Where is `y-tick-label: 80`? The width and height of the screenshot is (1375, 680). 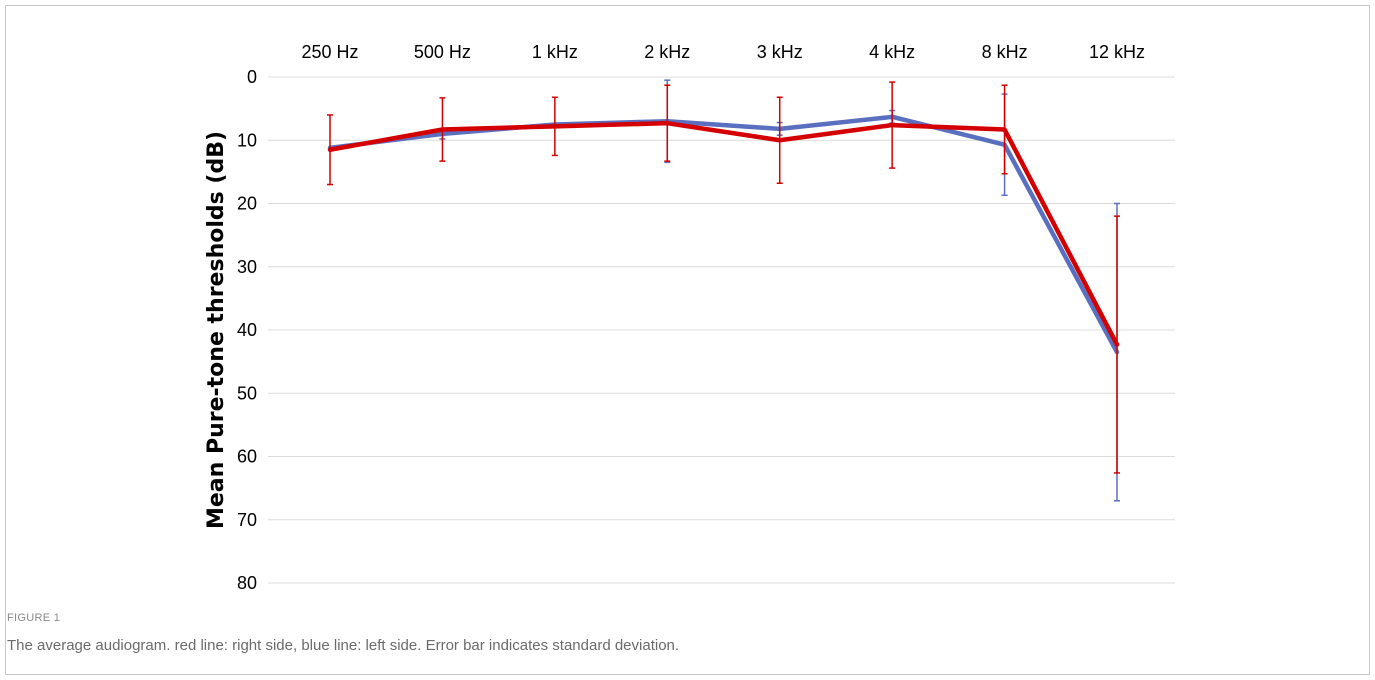 y-tick-label: 80 is located at coordinates (247, 583).